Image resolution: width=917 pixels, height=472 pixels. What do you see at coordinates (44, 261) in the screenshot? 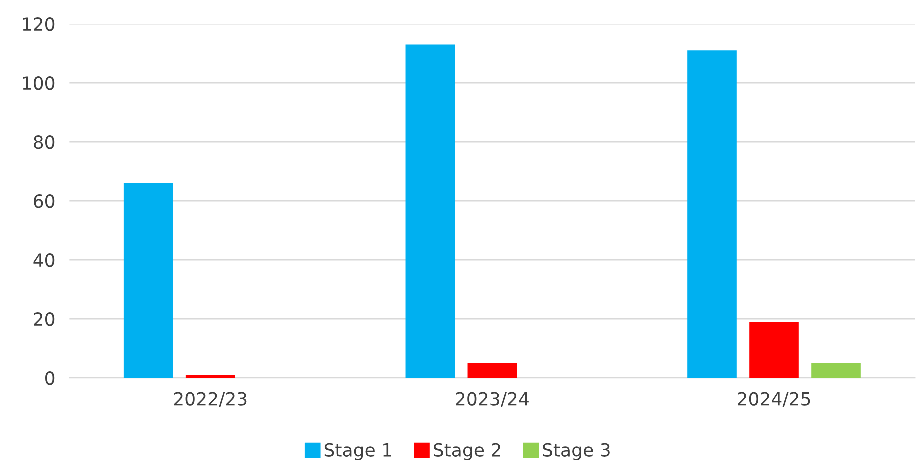
I see `y-tick-label: 40` at bounding box center [44, 261].